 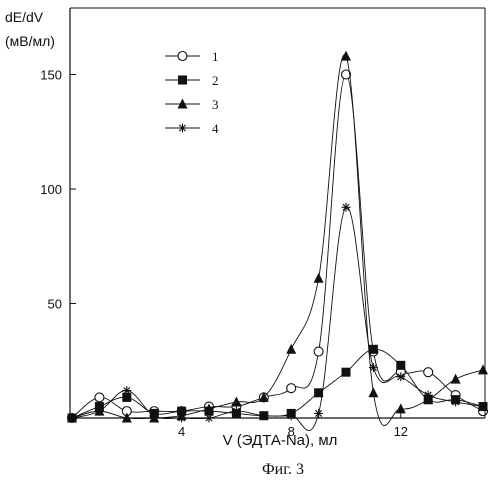 I want to click on legend-label-3: 3, so click(x=215, y=104).